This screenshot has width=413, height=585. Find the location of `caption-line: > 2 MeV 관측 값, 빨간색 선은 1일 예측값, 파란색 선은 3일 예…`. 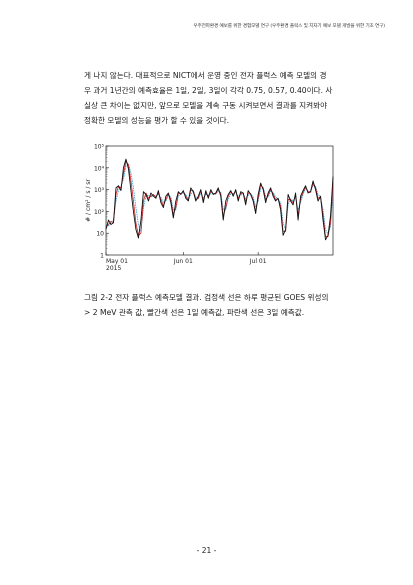

caption-line: > 2 MeV 관측 값, 빨간색 선은 1일 예측값, 파란색 선은 3일 예… is located at coordinates (194, 312).